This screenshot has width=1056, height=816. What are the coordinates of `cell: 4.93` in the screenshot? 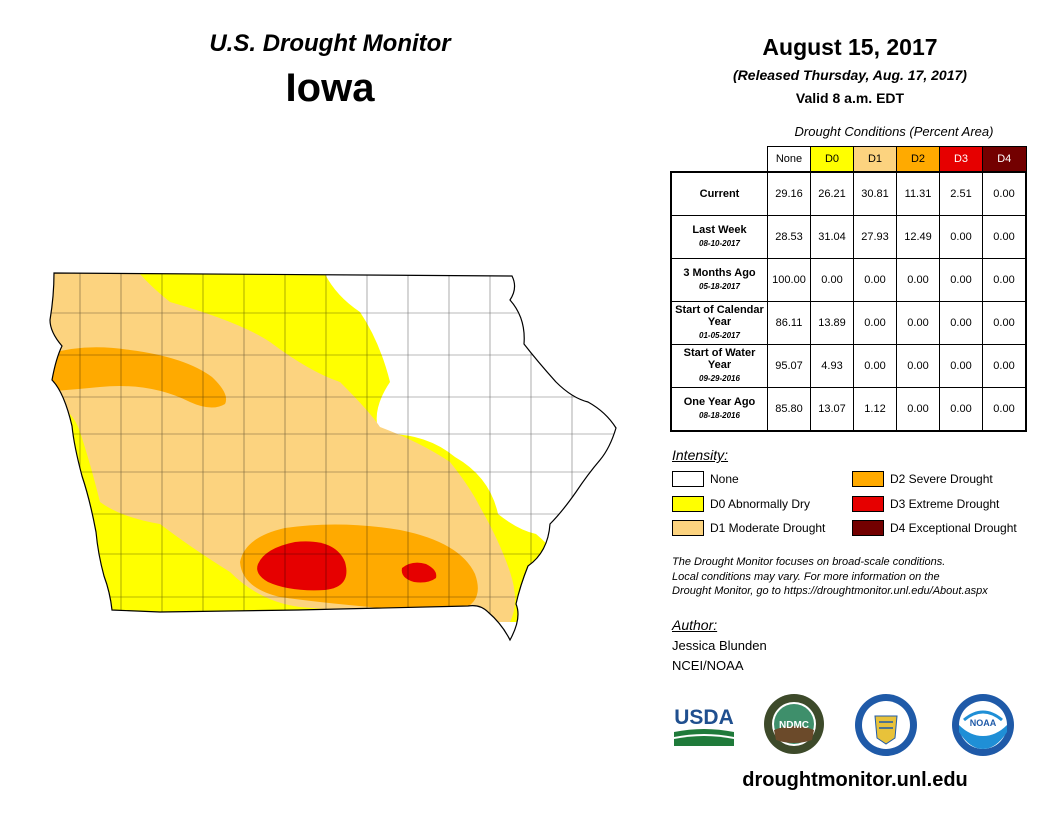 It's located at (832, 366).